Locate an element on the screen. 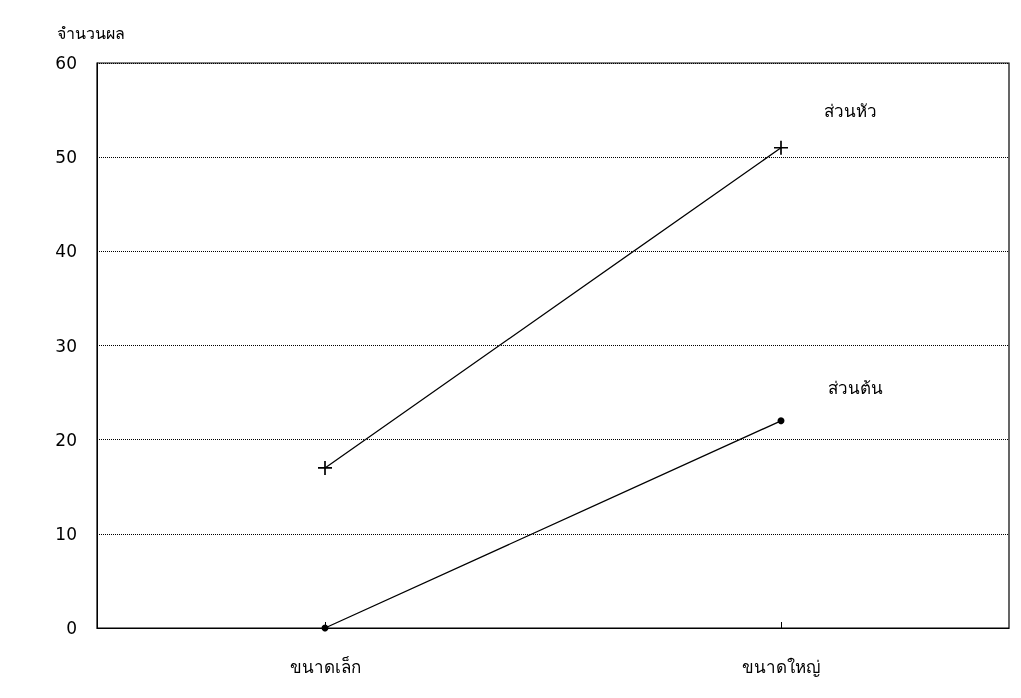 This screenshot has width=1021, height=698. x-tick-label: ขนาดใหญ่ is located at coordinates (781, 666).